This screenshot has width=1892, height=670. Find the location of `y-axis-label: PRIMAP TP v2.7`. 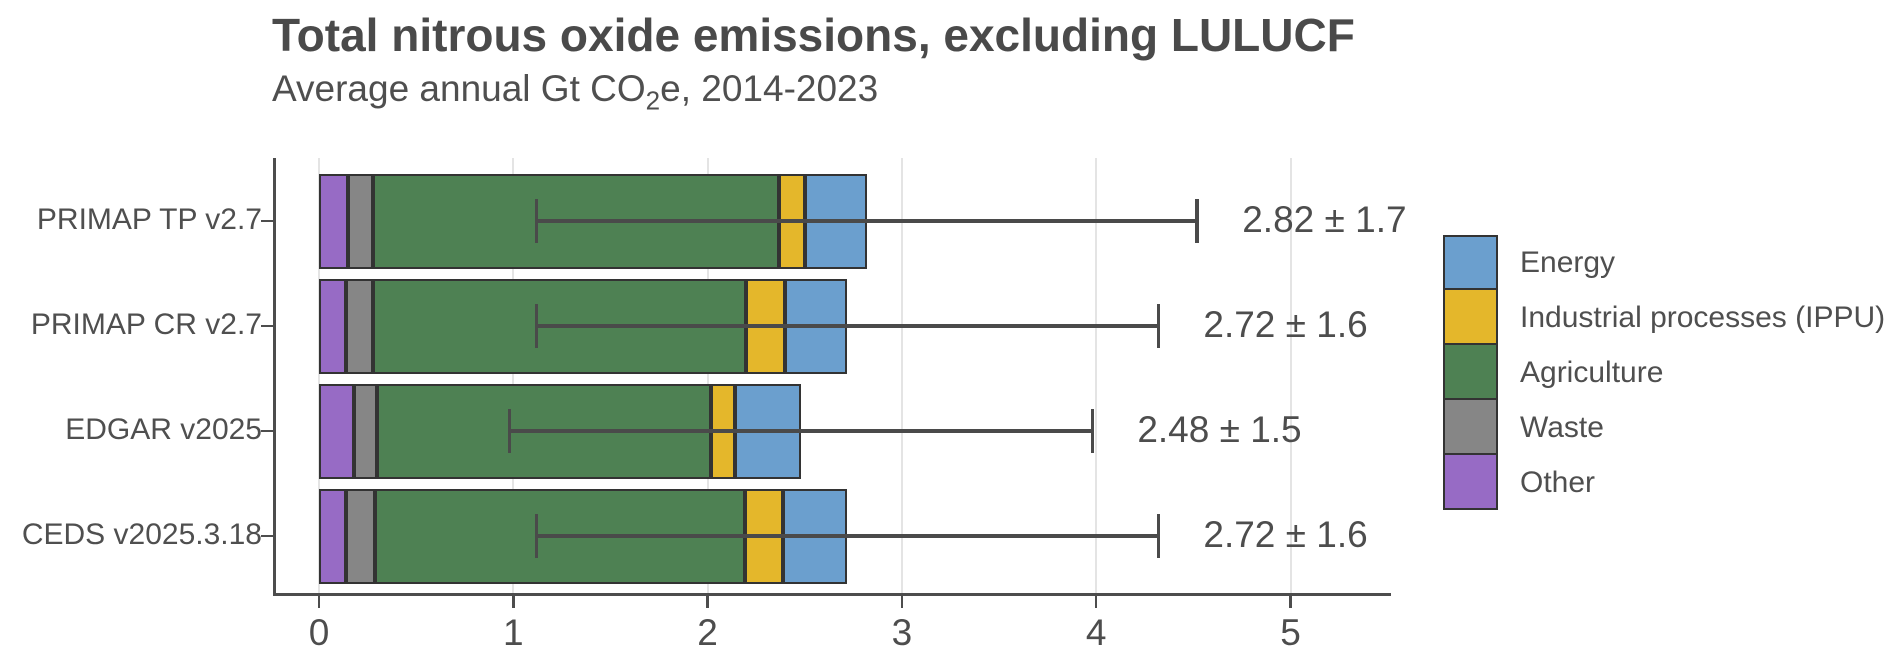

y-axis-label: PRIMAP TP v2.7 is located at coordinates (149, 219).